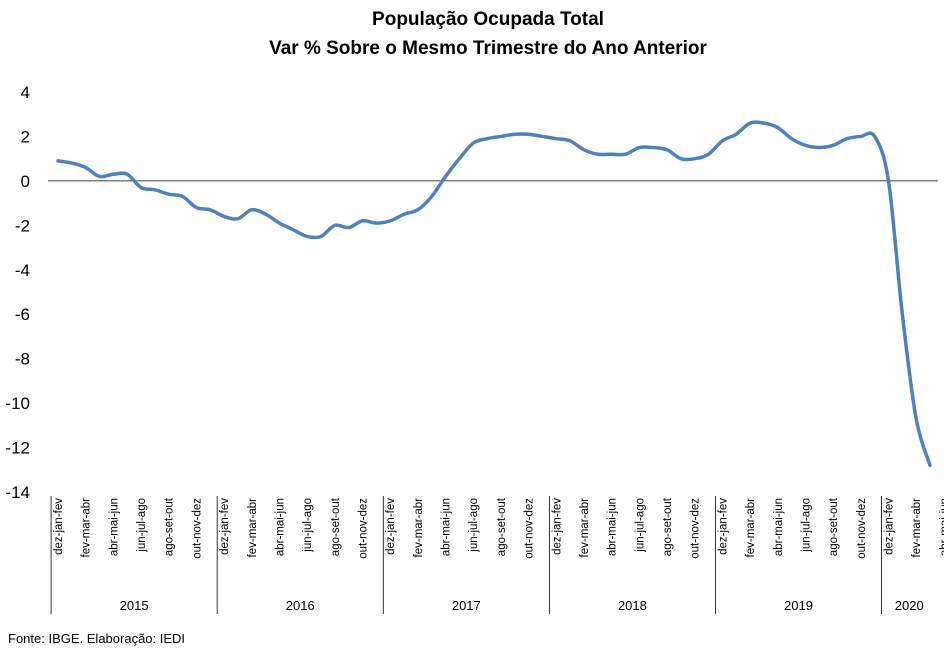 The image size is (944, 654). Describe the element at coordinates (96, 638) in the screenshot. I see `source-note: Fonte: IBGE. Elaboração: IEDI` at that location.